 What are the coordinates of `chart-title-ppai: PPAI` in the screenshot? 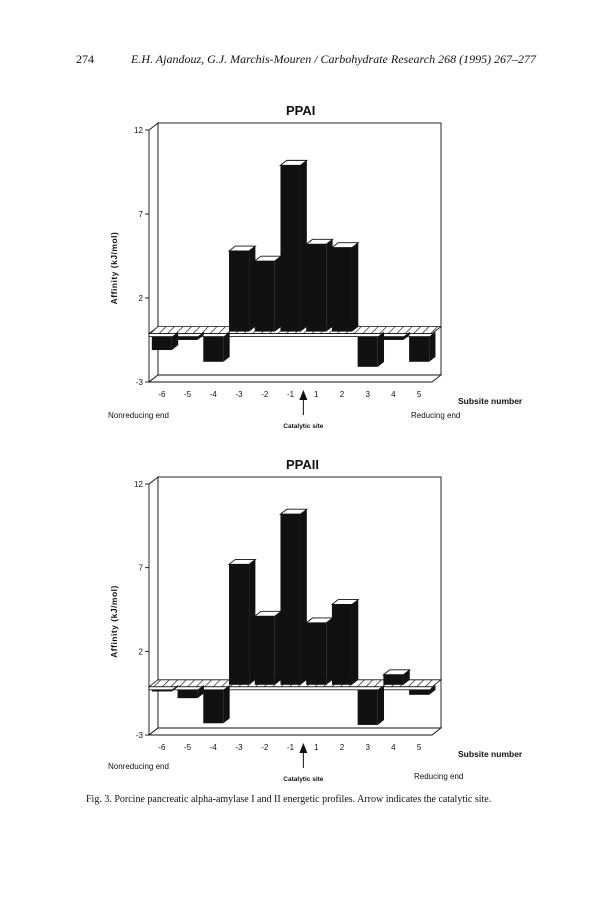 It's located at (301, 110).